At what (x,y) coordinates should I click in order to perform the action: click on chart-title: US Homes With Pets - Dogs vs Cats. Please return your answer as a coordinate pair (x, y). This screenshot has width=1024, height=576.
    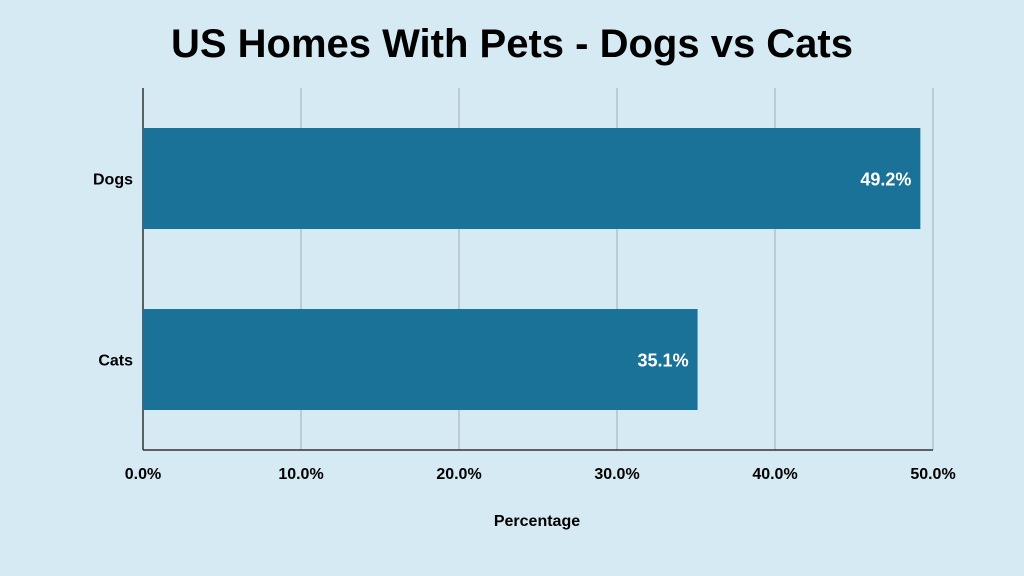
    Looking at the image, I should click on (511, 44).